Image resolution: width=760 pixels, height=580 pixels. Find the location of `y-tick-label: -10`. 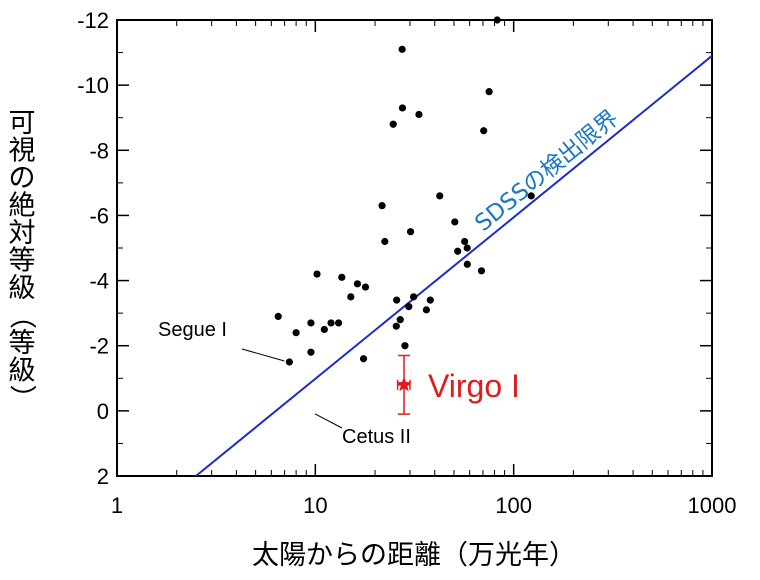

y-tick-label: -10 is located at coordinates (93, 85).